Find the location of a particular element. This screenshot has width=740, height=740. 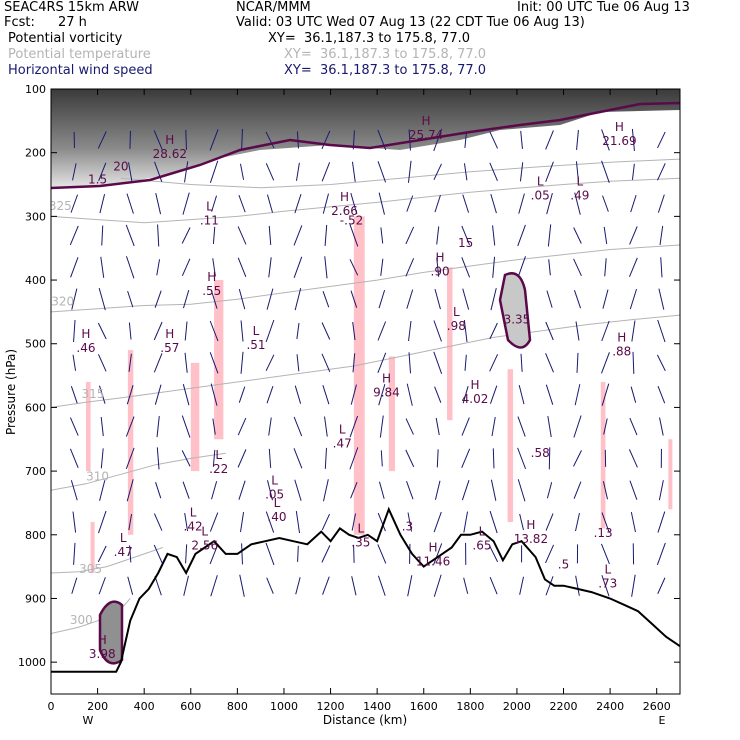

x-tick-label: 200 is located at coordinates (97, 706).